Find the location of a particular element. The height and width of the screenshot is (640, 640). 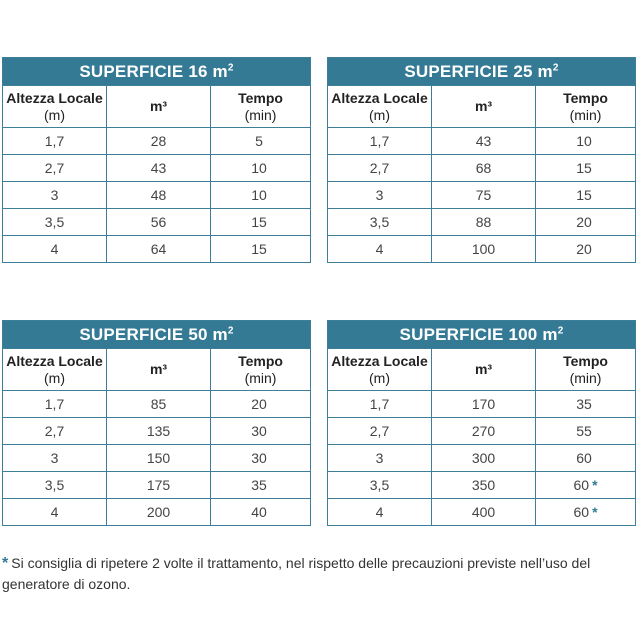

cell-m3: 100 is located at coordinates (483, 249).